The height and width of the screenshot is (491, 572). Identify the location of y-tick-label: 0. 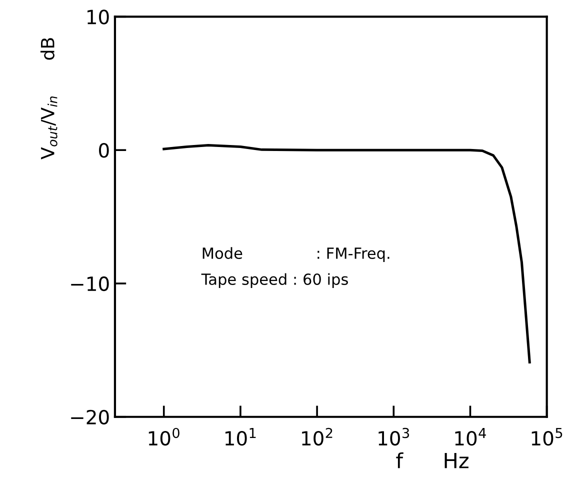
(104, 150).